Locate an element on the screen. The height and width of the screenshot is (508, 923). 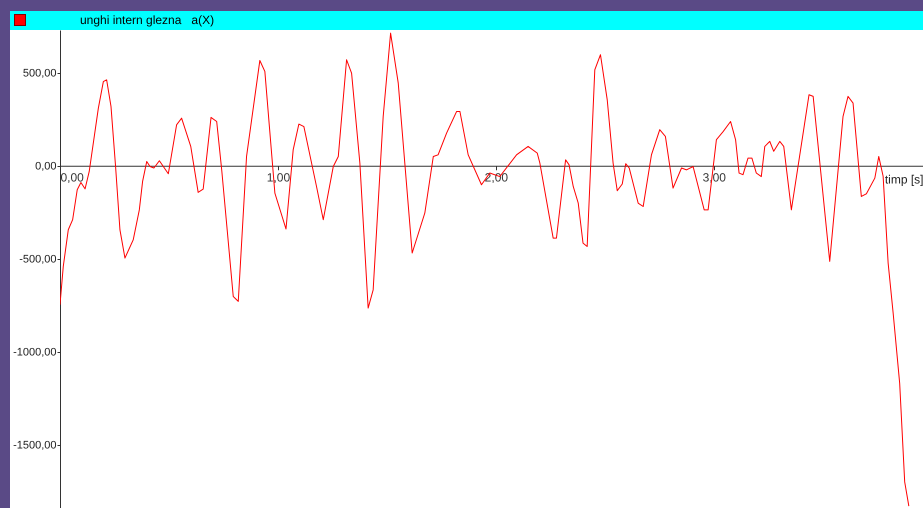
chart-title: unghi intern glezna a(X) is located at coordinates (147, 20).